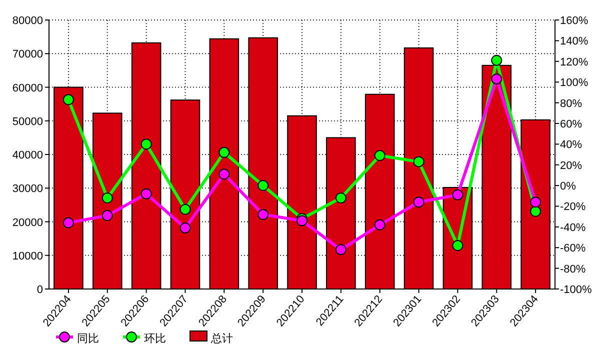  What do you see at coordinates (27, 122) in the screenshot?
I see `y-tick-label: 50000` at bounding box center [27, 122].